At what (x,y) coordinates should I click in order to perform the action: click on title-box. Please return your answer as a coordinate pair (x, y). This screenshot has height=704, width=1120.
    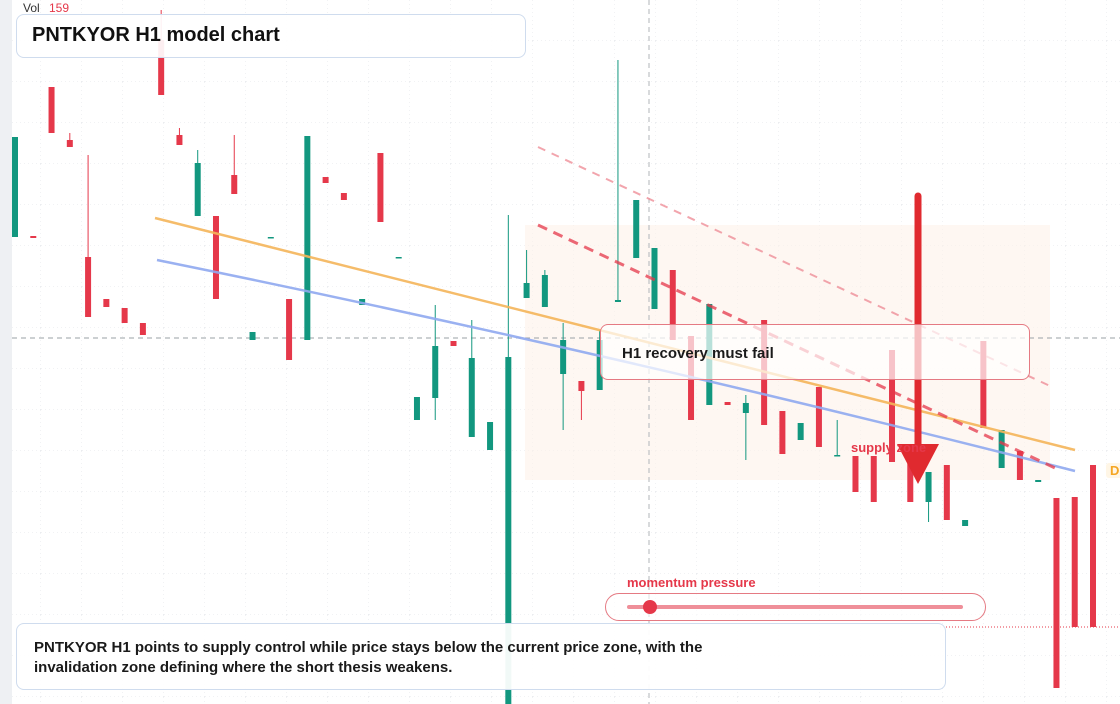
    Looking at the image, I should click on (271, 36).